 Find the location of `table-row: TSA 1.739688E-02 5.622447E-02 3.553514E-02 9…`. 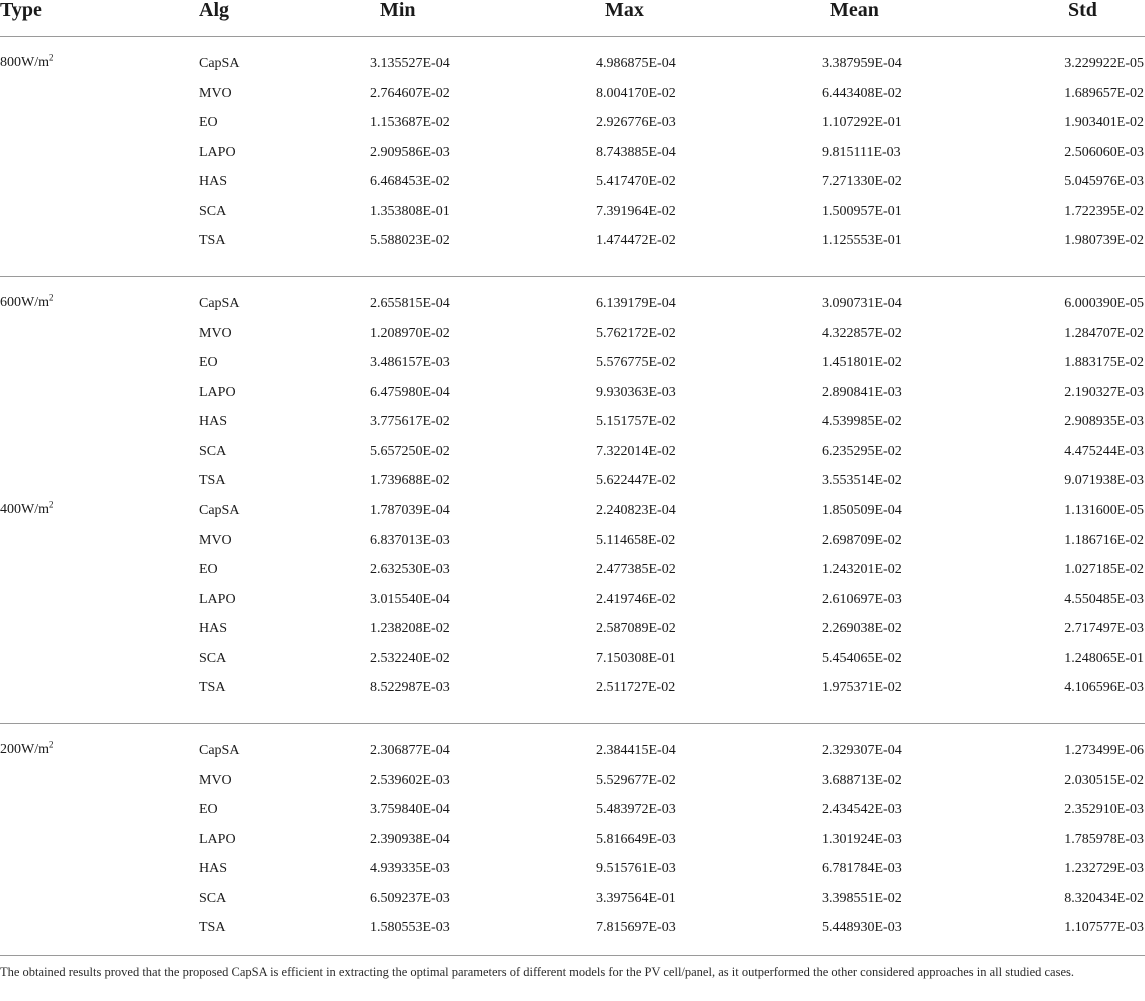

table-row: TSA 1.739688E-02 5.622447E-02 3.553514E-02 9… is located at coordinates (572, 481).